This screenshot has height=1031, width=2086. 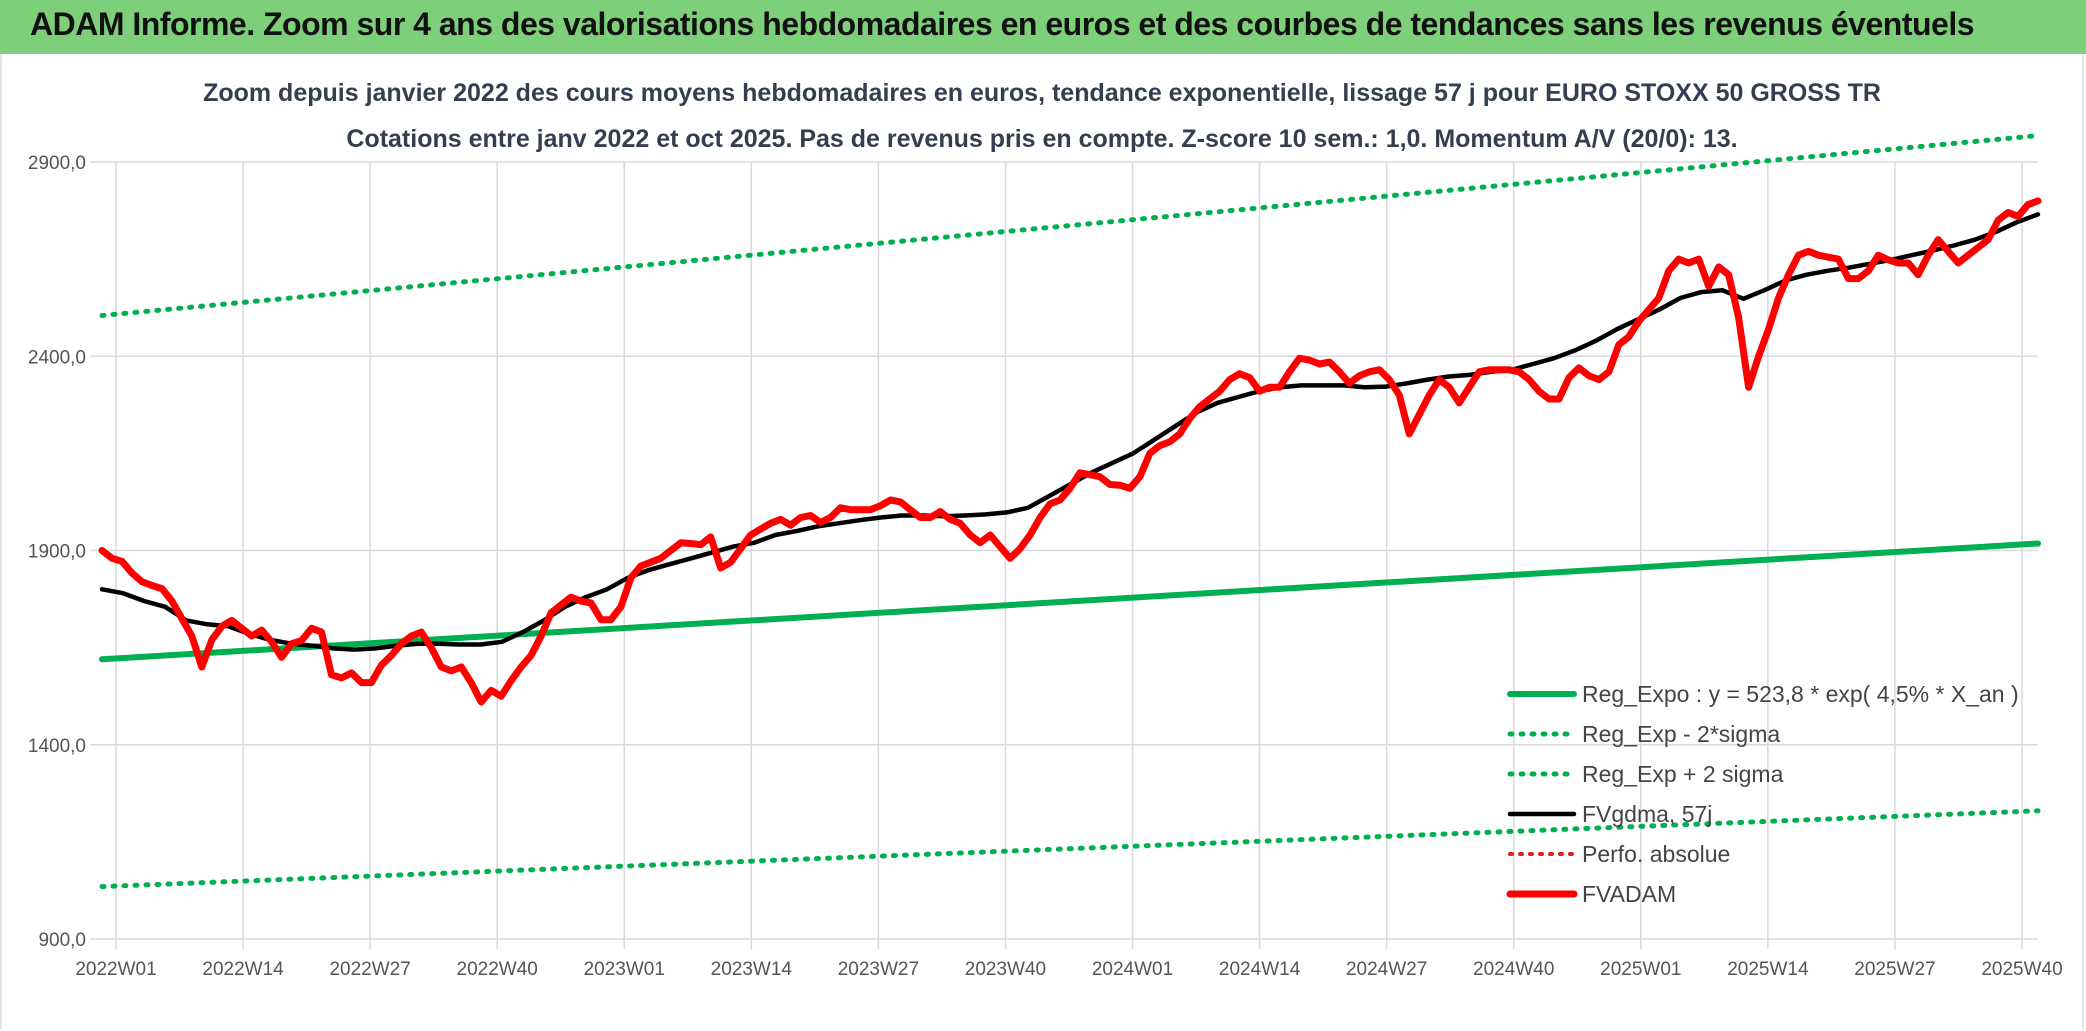 I want to click on x-tick-label: 2025W40, so click(x=2021, y=969).